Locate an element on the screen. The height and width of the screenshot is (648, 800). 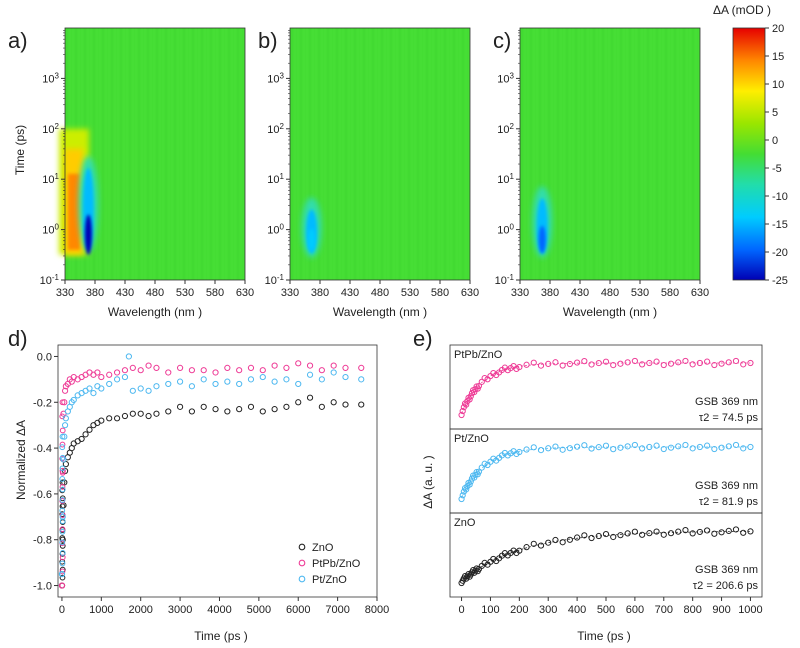
x-tick-label: 630 is located at coordinates (245, 293).